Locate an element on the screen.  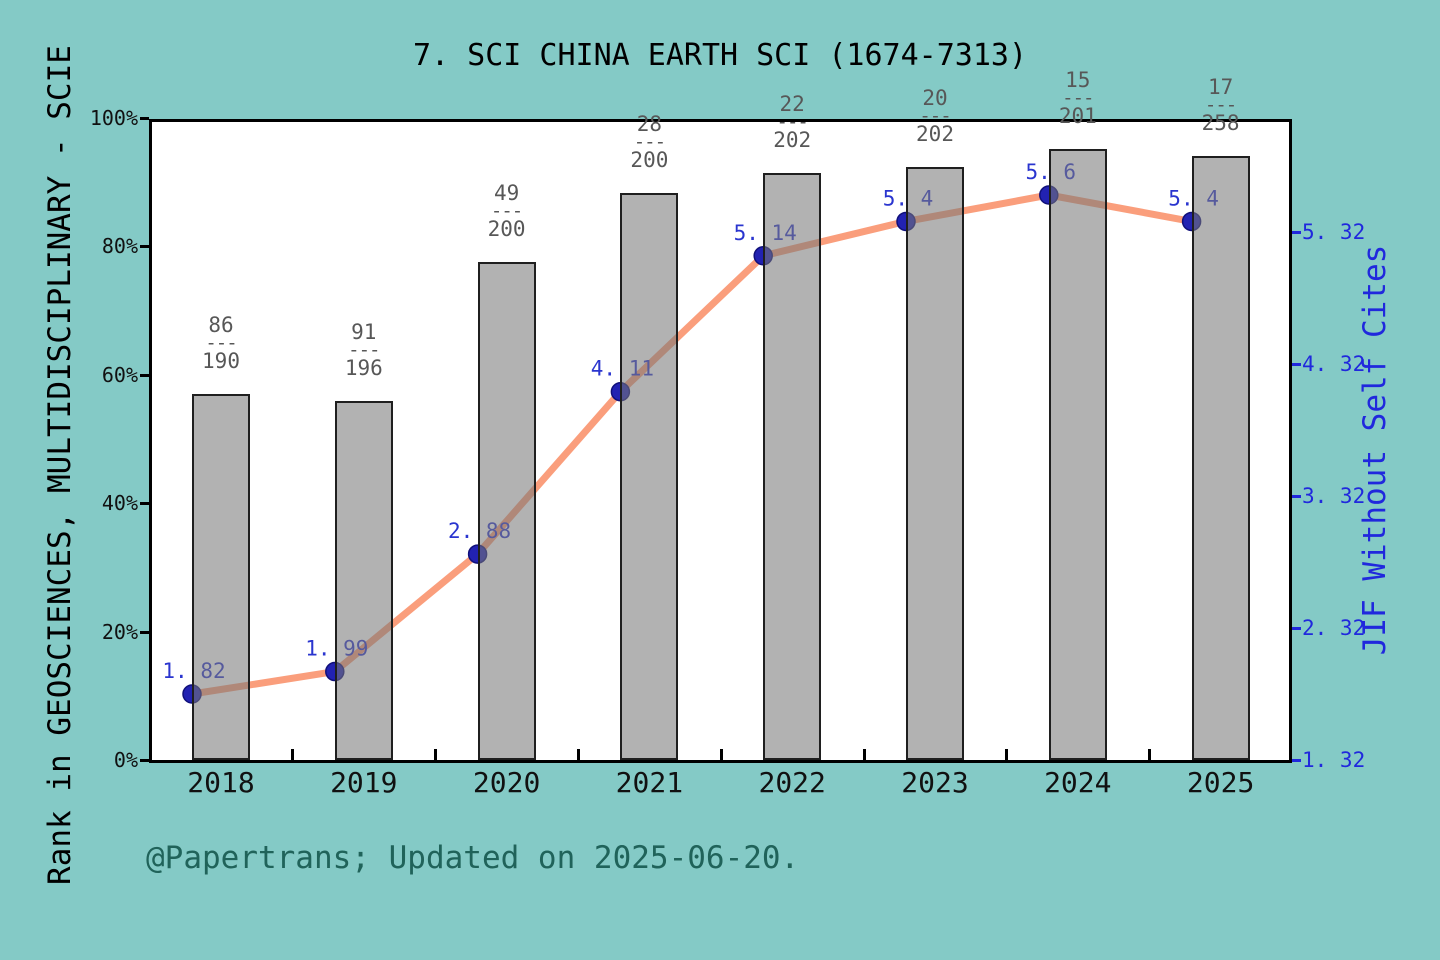
right-axis-tick-label: 3. 32 is located at coordinates (1334, 496).